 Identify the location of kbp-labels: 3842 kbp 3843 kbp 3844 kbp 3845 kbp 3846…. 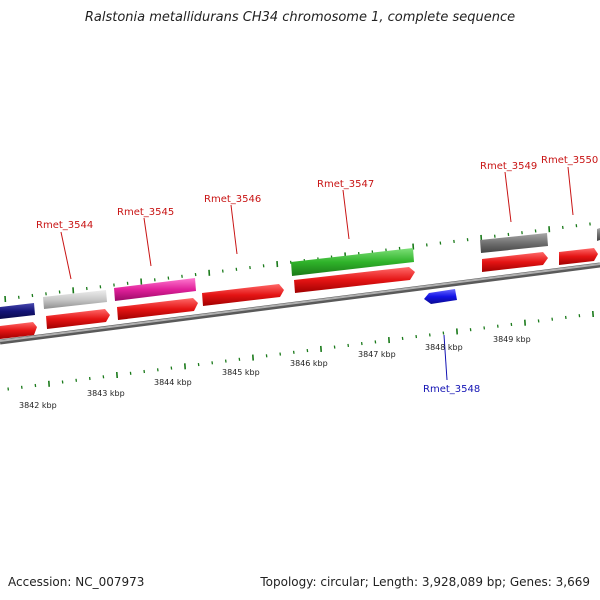
(275, 372).